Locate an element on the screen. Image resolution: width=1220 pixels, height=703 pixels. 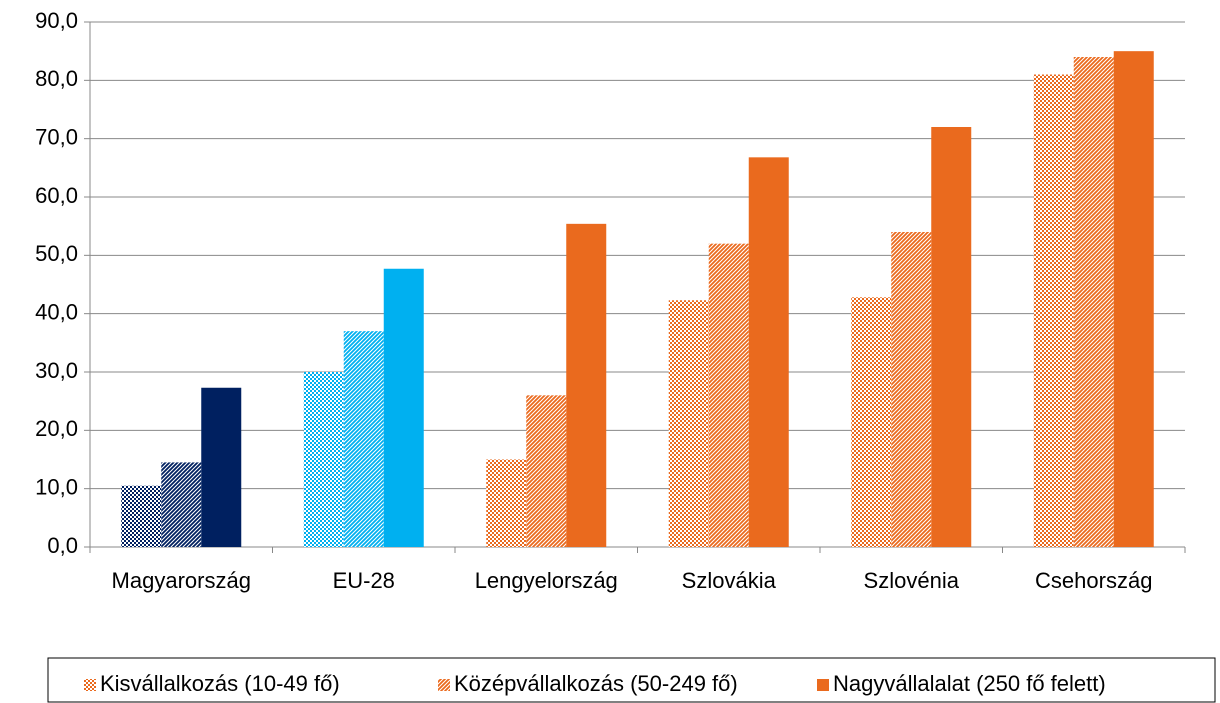
y-tick-label: 80,0 is located at coordinates (56, 78).